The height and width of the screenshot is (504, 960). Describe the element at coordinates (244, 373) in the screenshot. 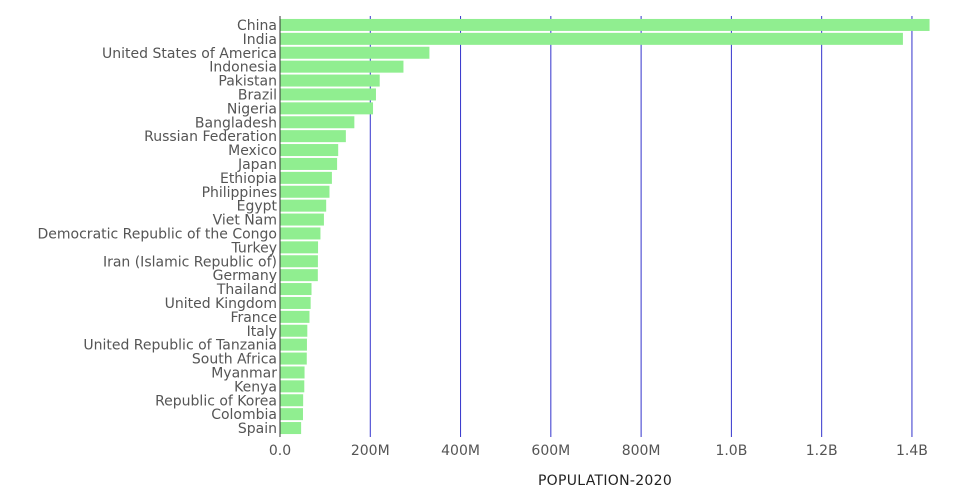

I see `category-label: Myanmar` at that location.